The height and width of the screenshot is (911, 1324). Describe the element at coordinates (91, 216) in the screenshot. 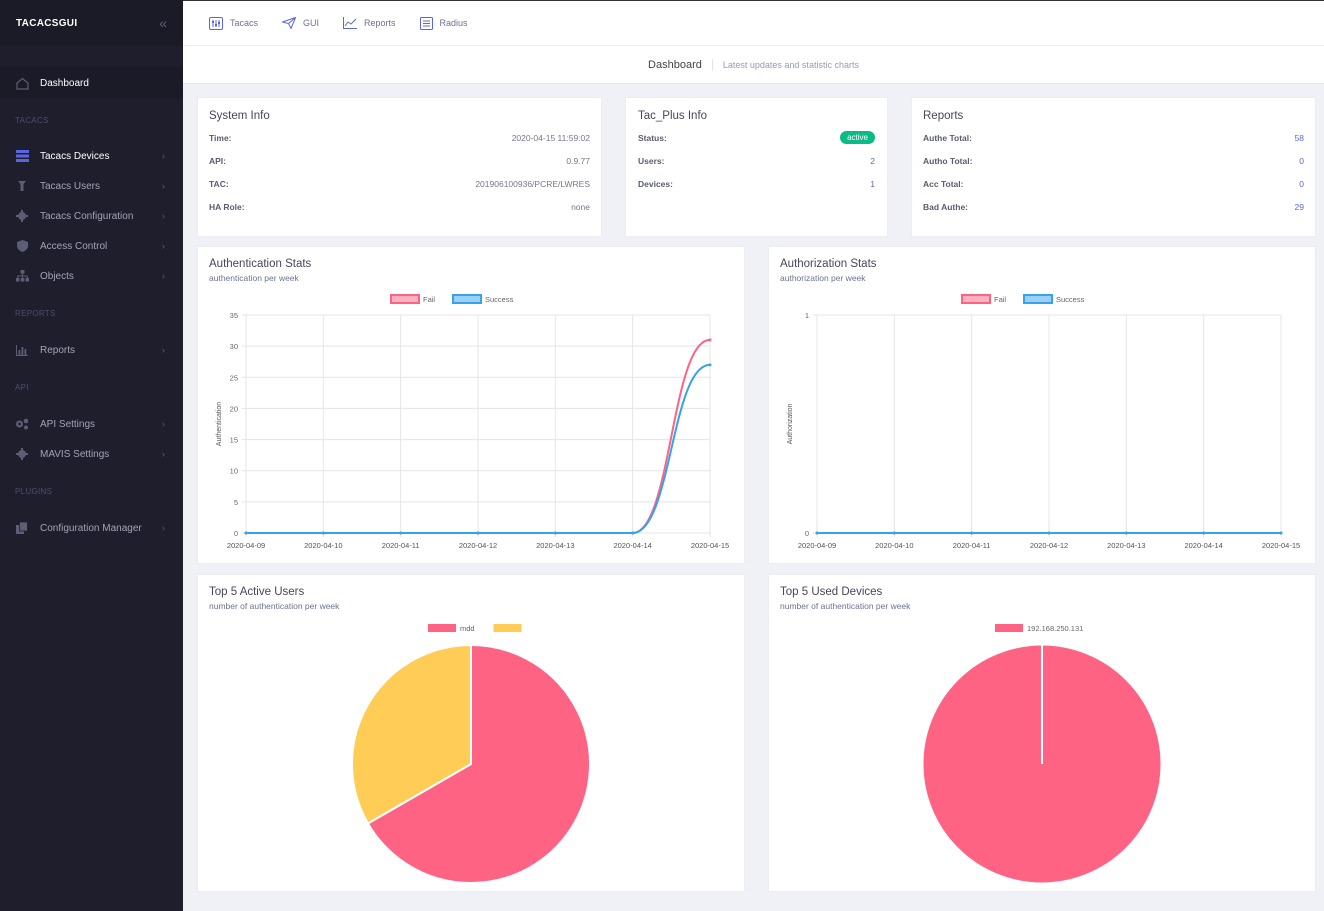

I see `sidebar-item-tacacs-configuration: Tacacs Configuration ›` at that location.